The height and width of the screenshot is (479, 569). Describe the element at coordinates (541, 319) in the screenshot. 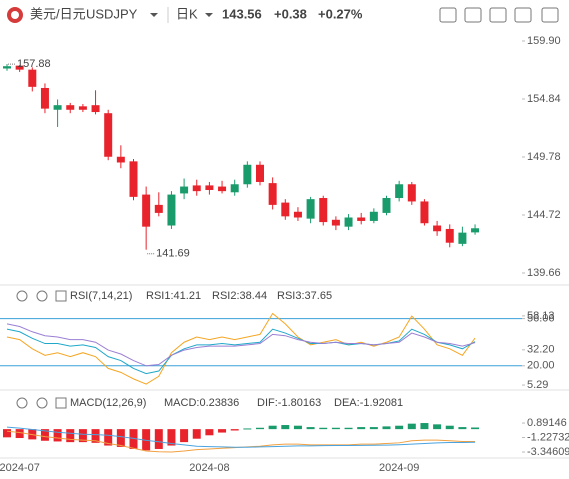

I see `y-tick-label: 56.06` at that location.